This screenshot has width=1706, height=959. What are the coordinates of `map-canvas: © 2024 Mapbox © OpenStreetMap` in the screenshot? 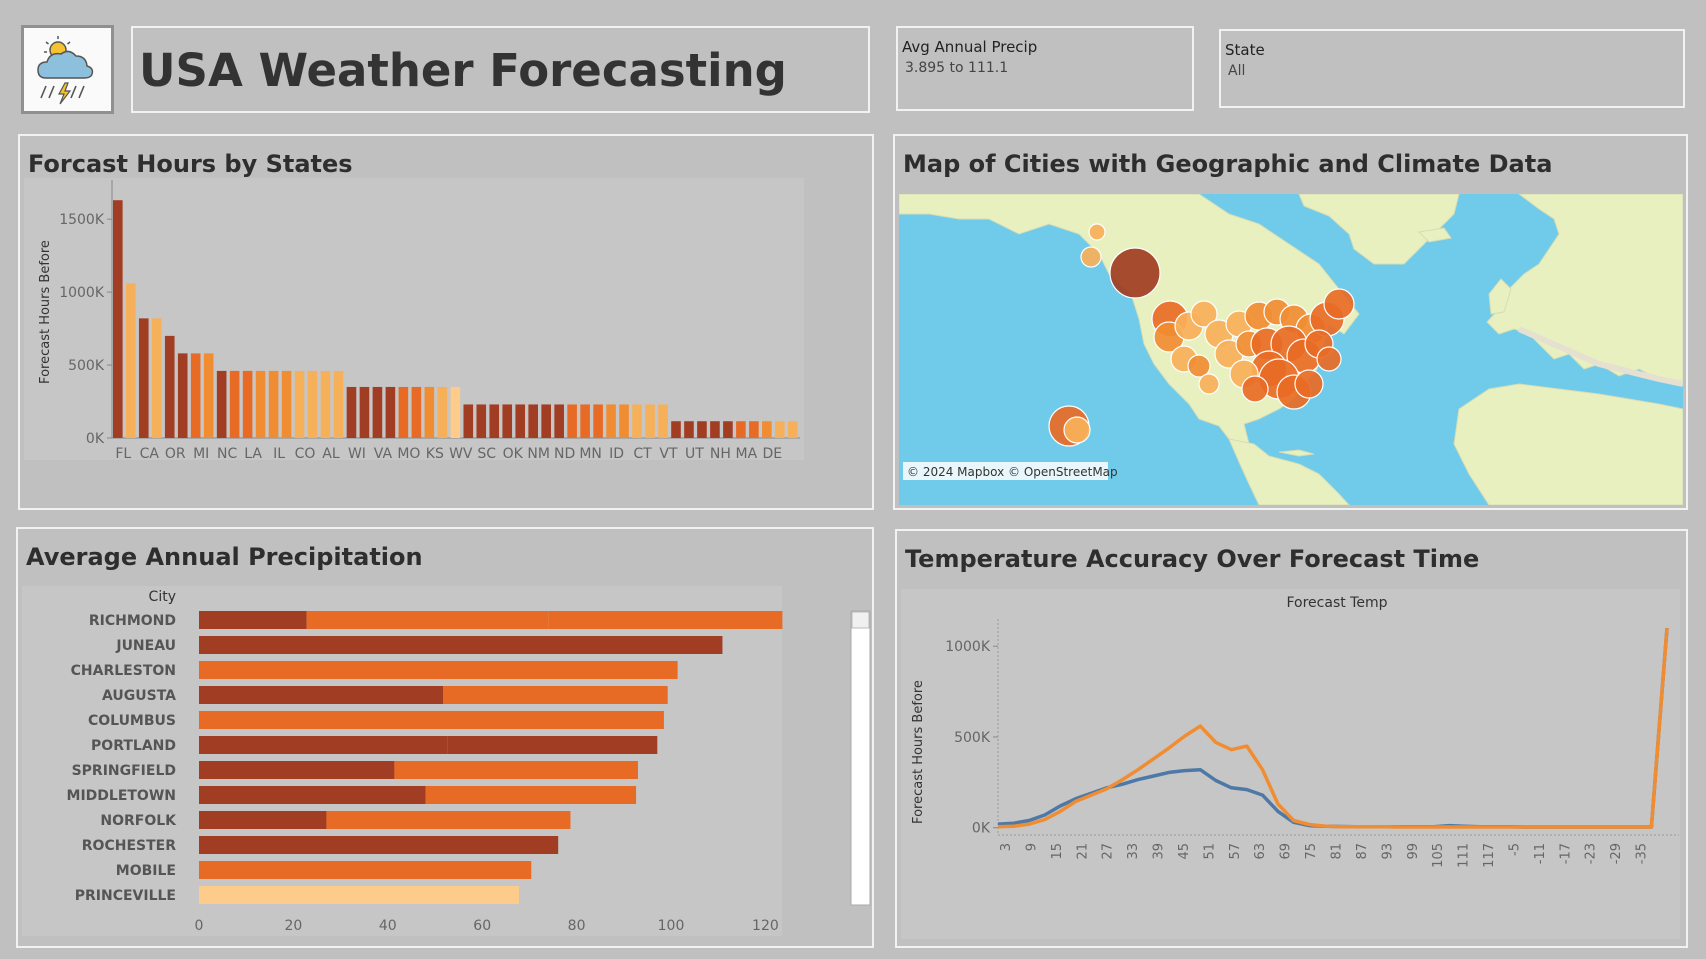 It's located at (1291, 349).